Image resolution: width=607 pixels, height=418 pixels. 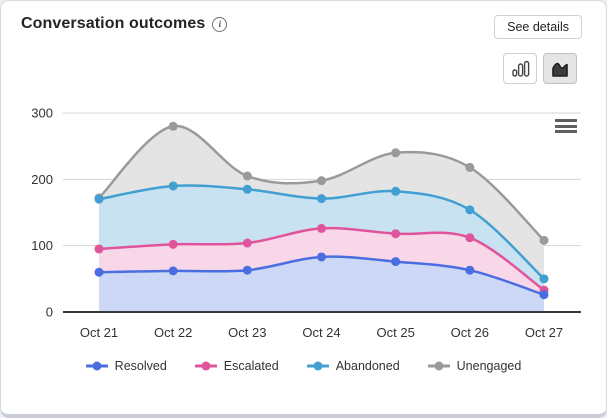 What do you see at coordinates (303, 366) in the screenshot?
I see `chart-legend: Resolved Escalated Abandoned Unengaged` at bounding box center [303, 366].